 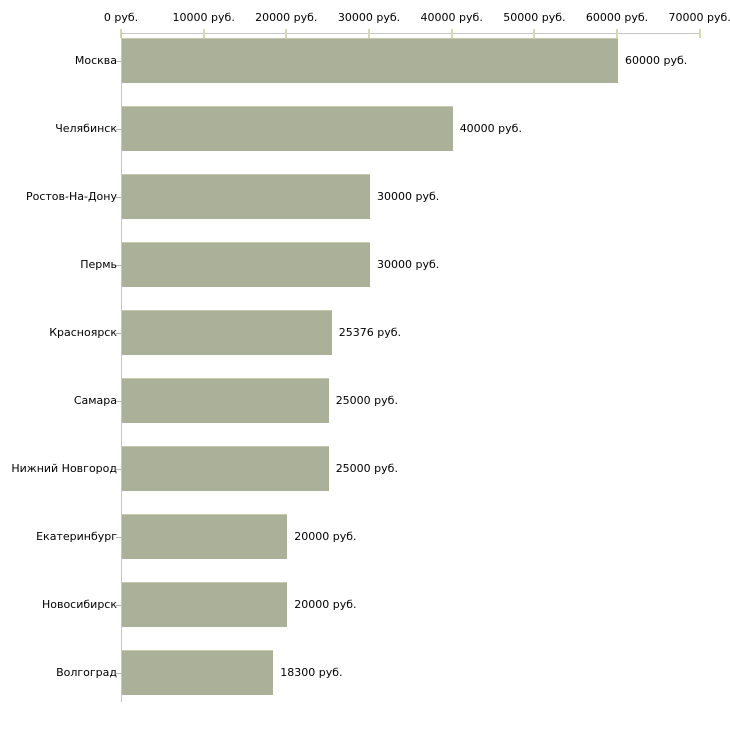 I want to click on category-label: Пермь, so click(x=98, y=264).